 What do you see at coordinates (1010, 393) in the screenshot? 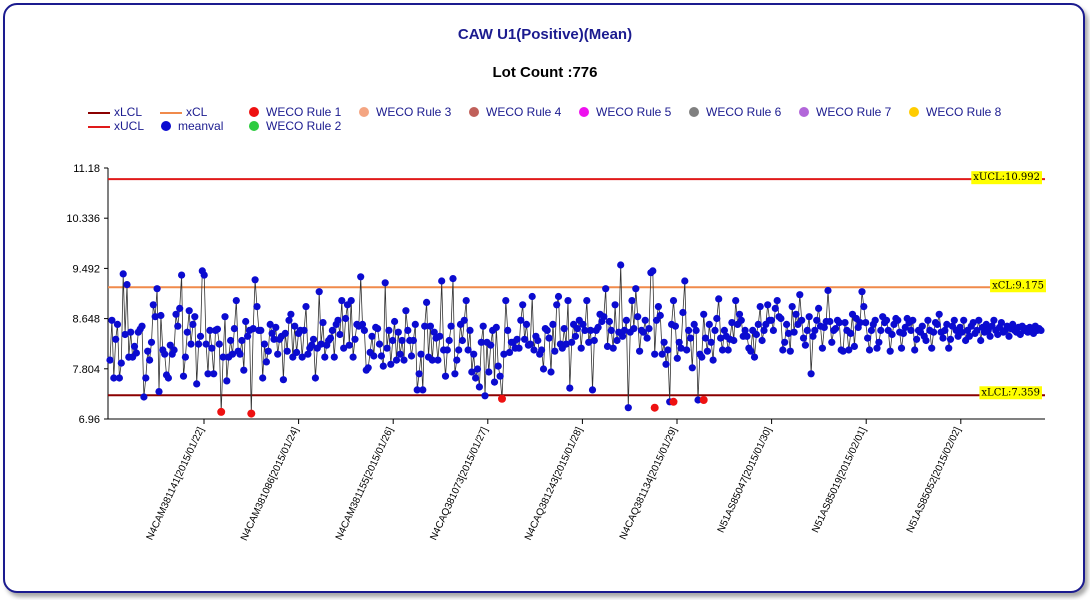
I see `limit-label-xlcl: xLCL:7.359` at bounding box center [1010, 393].